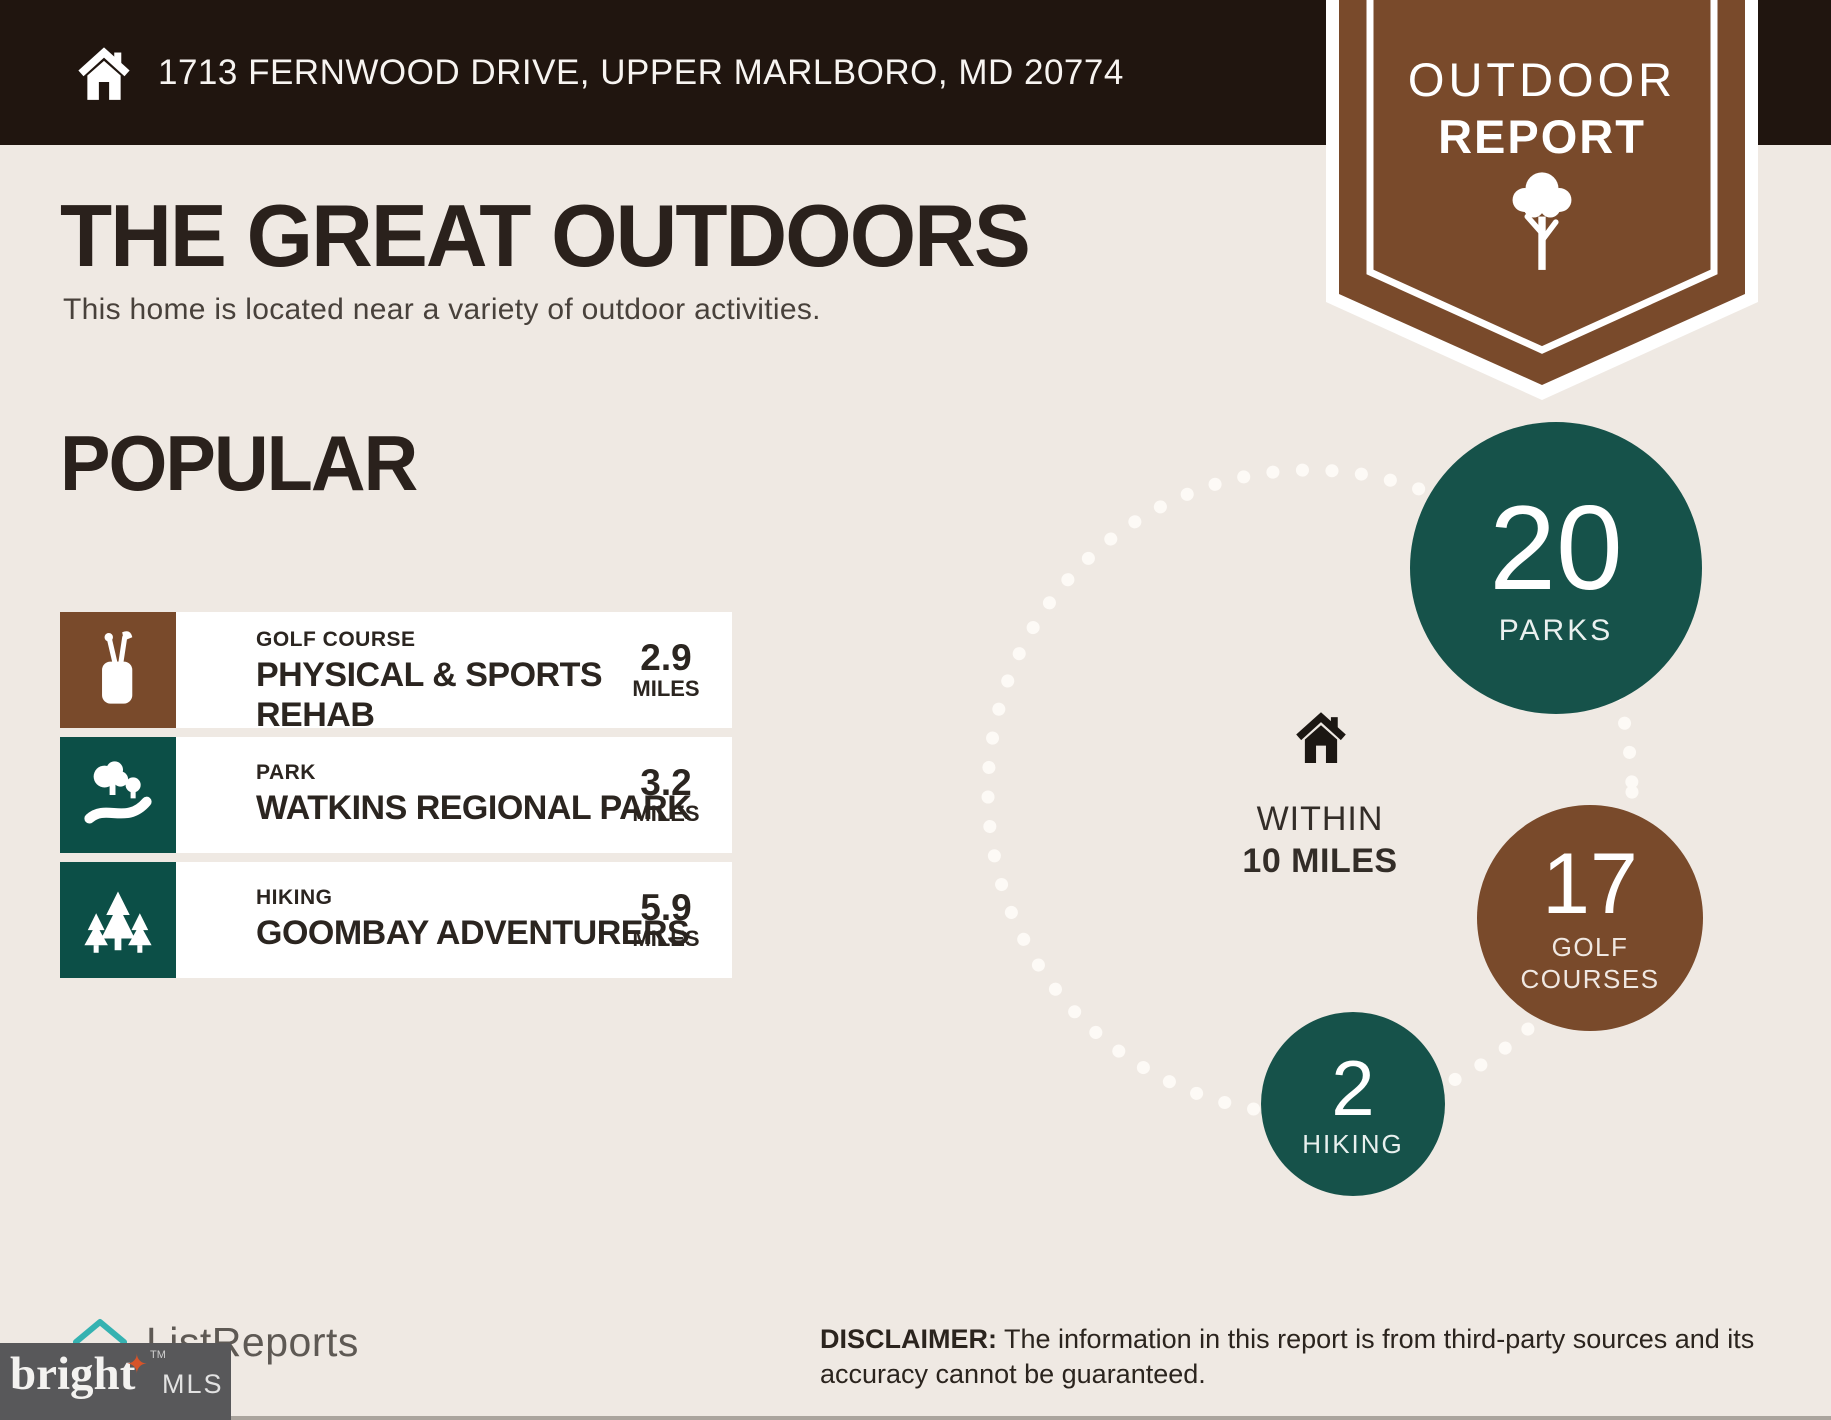  What do you see at coordinates (1321, 738) in the screenshot?
I see `within-house-icon` at bounding box center [1321, 738].